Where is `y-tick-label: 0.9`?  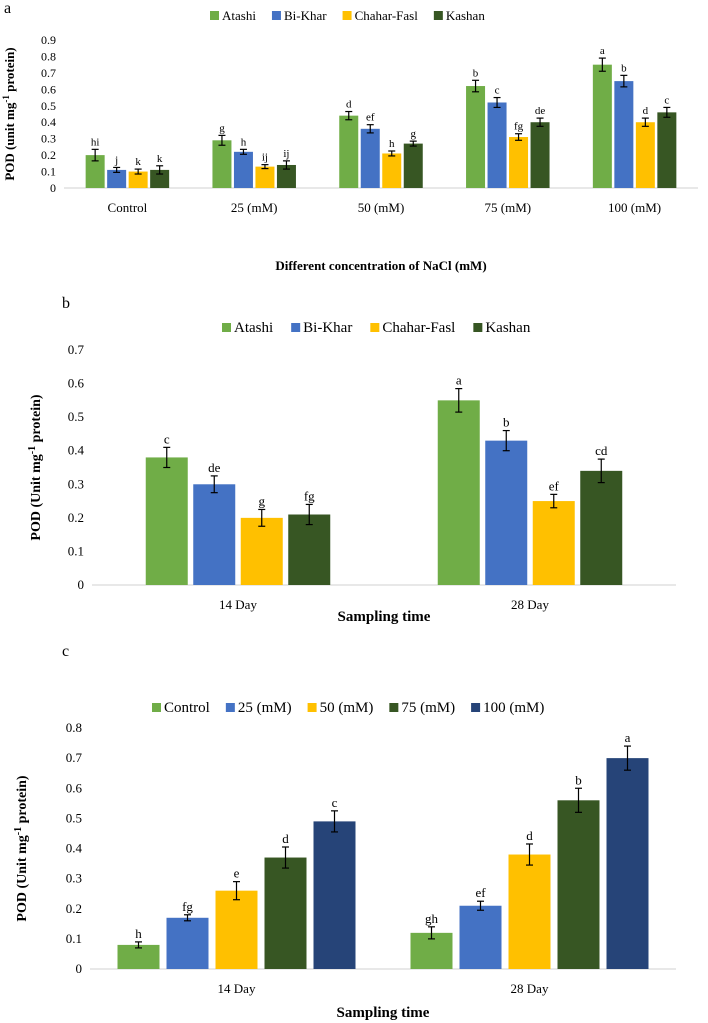
y-tick-label: 0.9 is located at coordinates (48, 40).